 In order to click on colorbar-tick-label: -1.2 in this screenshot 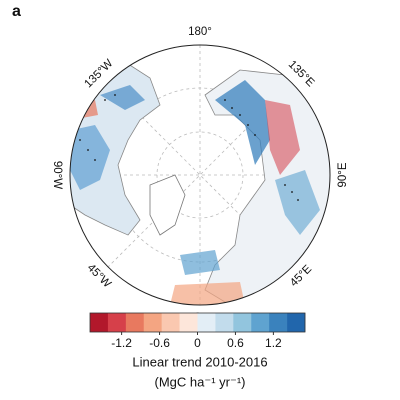, I will do `click(121, 343)`.